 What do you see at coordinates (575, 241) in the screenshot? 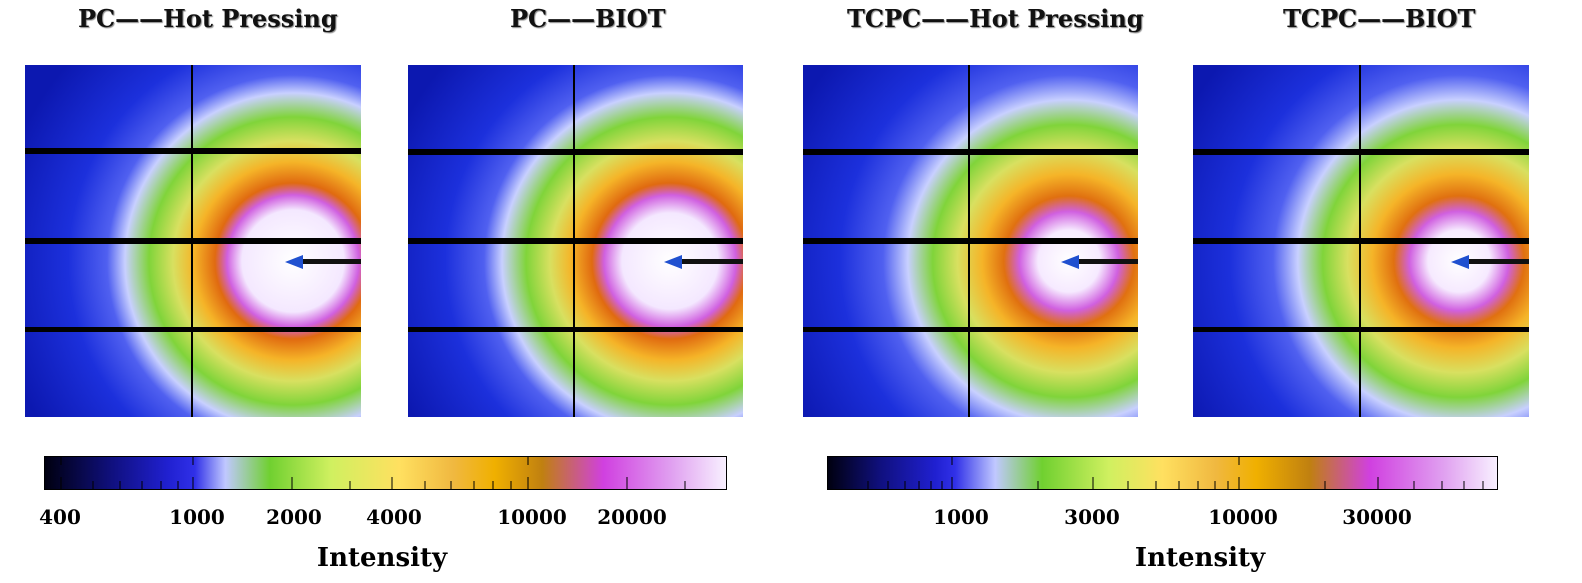
I see `saxs-pattern-pc-biot` at bounding box center [575, 241].